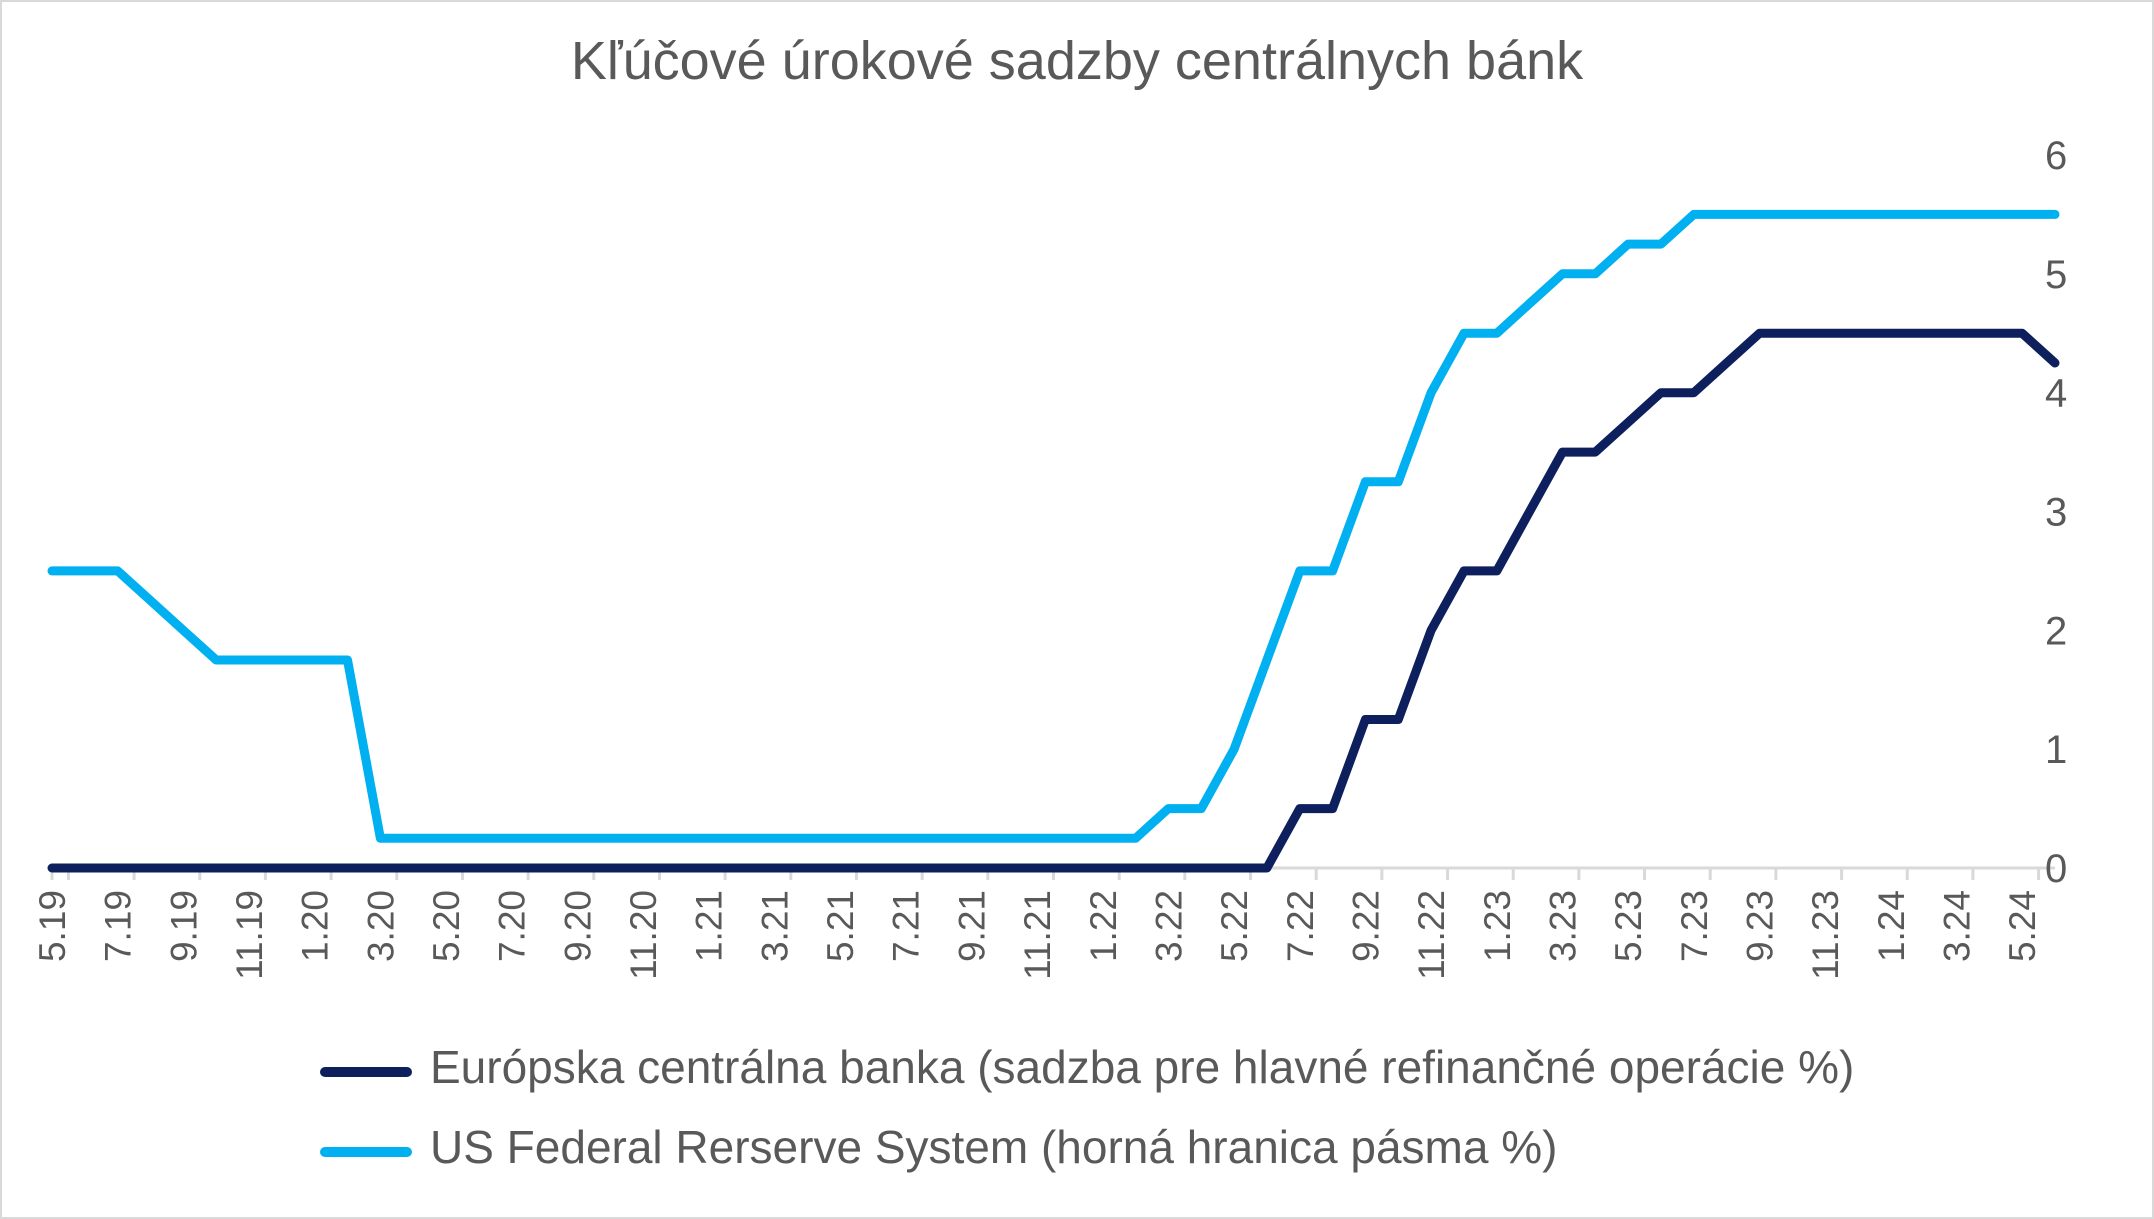 This screenshot has height=1219, width=2154. Describe the element at coordinates (1497, 926) in the screenshot. I see `x-tick-label: 1.23` at that location.